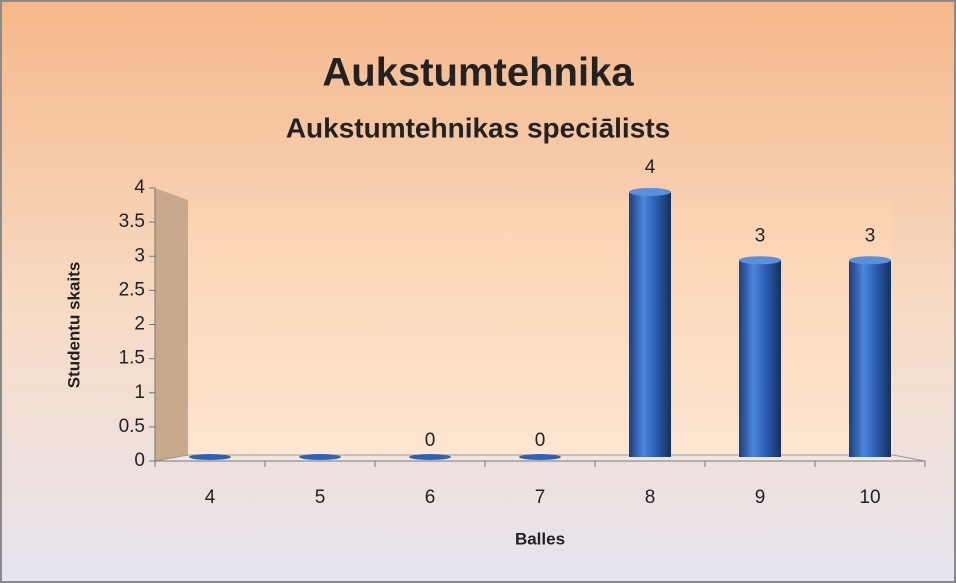 Image resolution: width=956 pixels, height=583 pixels. What do you see at coordinates (171, 324) in the screenshot?
I see `side-wall` at bounding box center [171, 324].